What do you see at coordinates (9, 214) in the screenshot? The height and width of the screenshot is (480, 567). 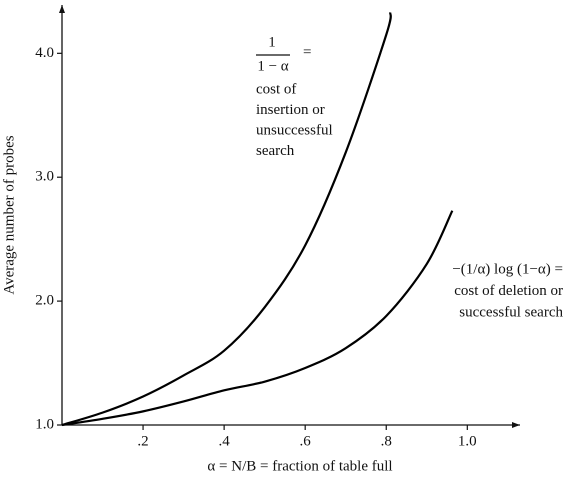 I see `y-axis-label: Average number of probes` at bounding box center [9, 214].